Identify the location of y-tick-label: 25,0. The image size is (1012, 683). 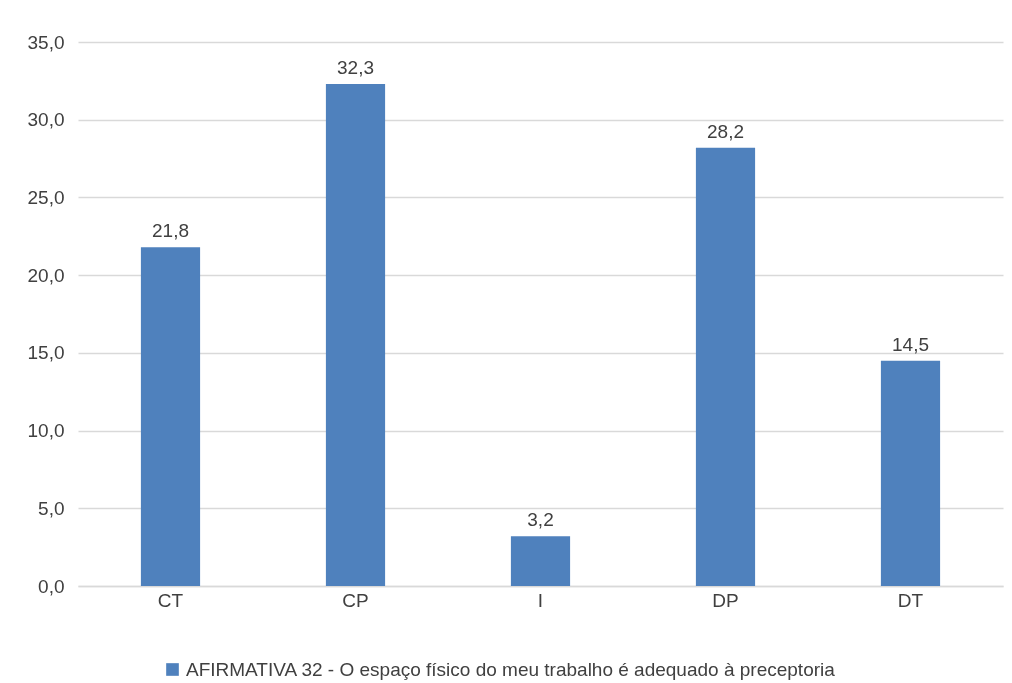
(46, 197).